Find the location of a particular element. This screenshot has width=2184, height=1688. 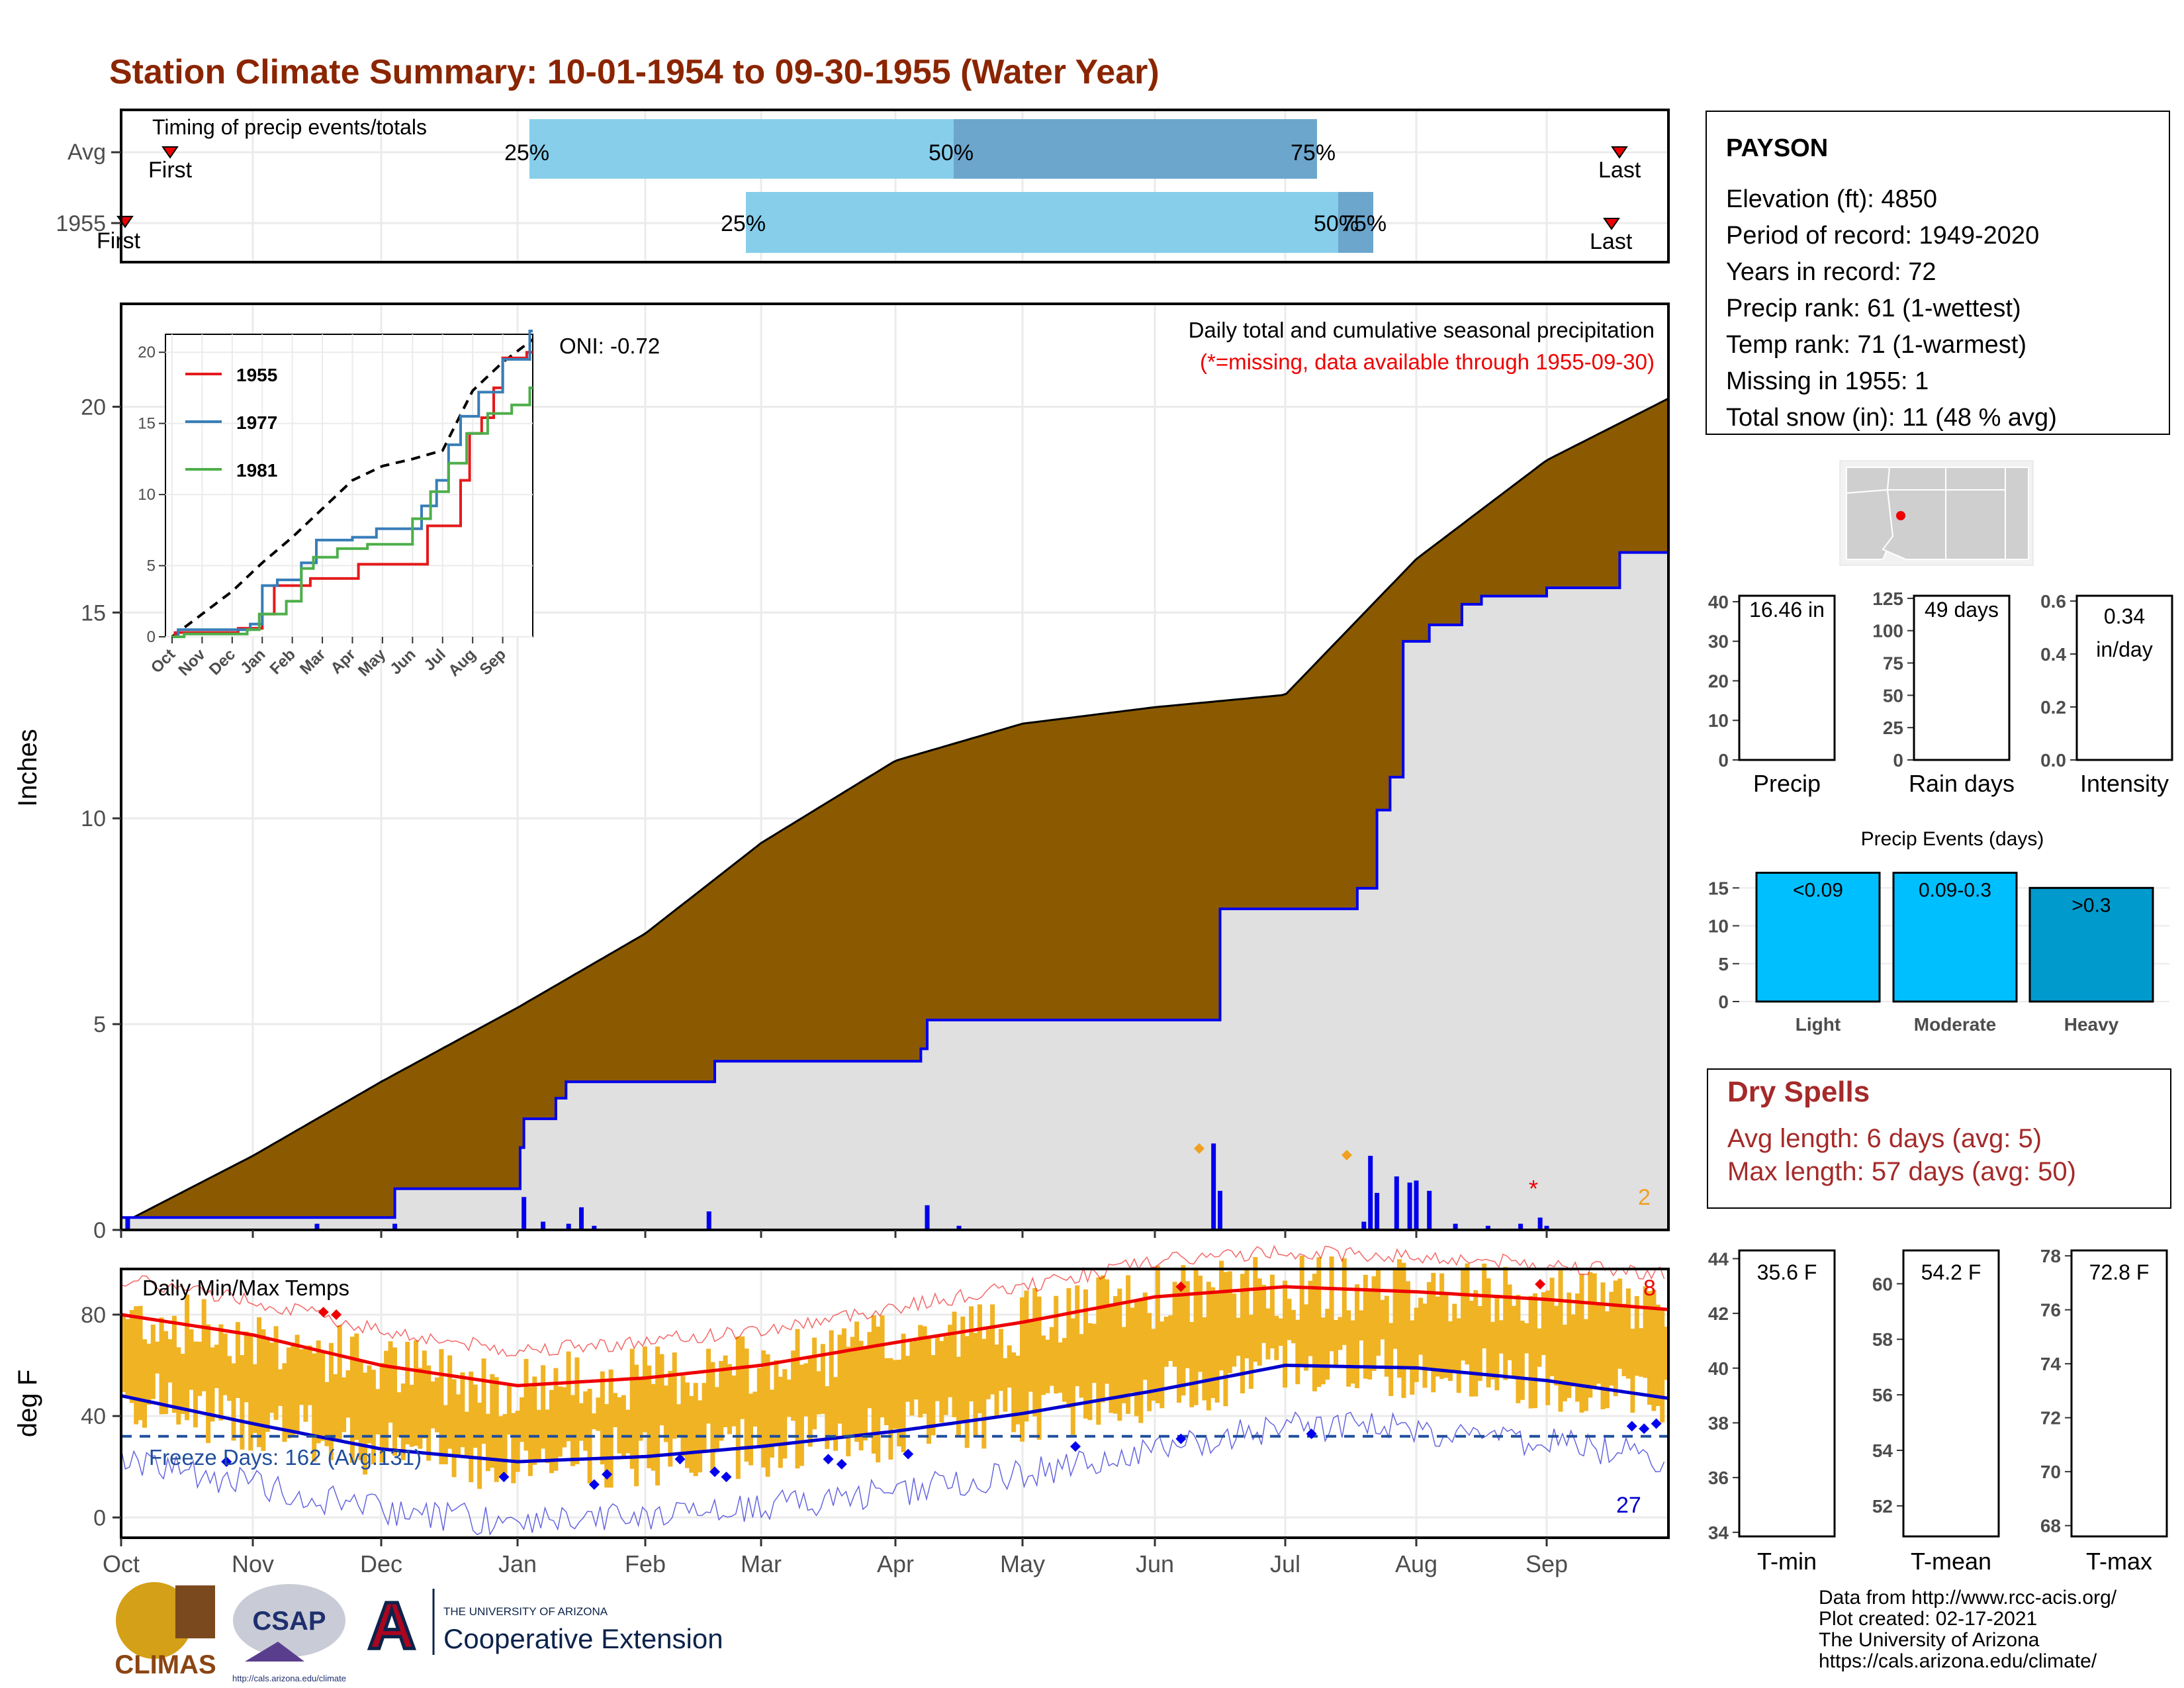

ua-logo-block is located at coordinates (392, 1622).